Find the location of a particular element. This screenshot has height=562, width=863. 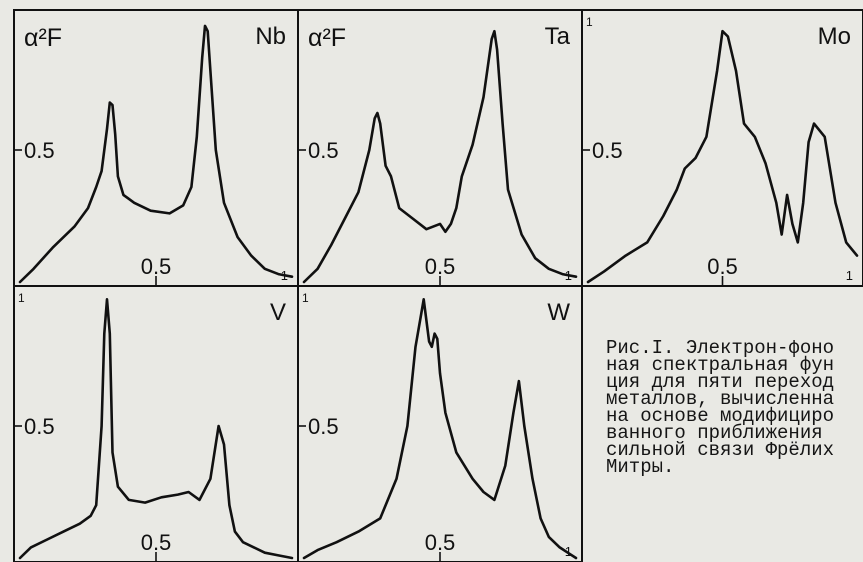

panel-label-ta: Ta is located at coordinates (558, 36).